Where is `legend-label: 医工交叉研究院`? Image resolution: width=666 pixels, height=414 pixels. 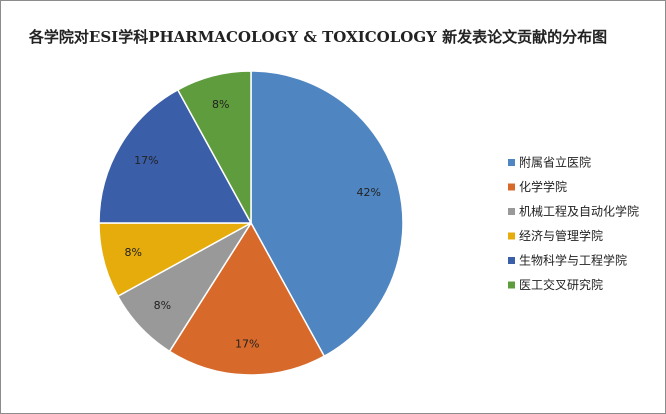
legend-label: 医工交叉研究院 is located at coordinates (561, 284).